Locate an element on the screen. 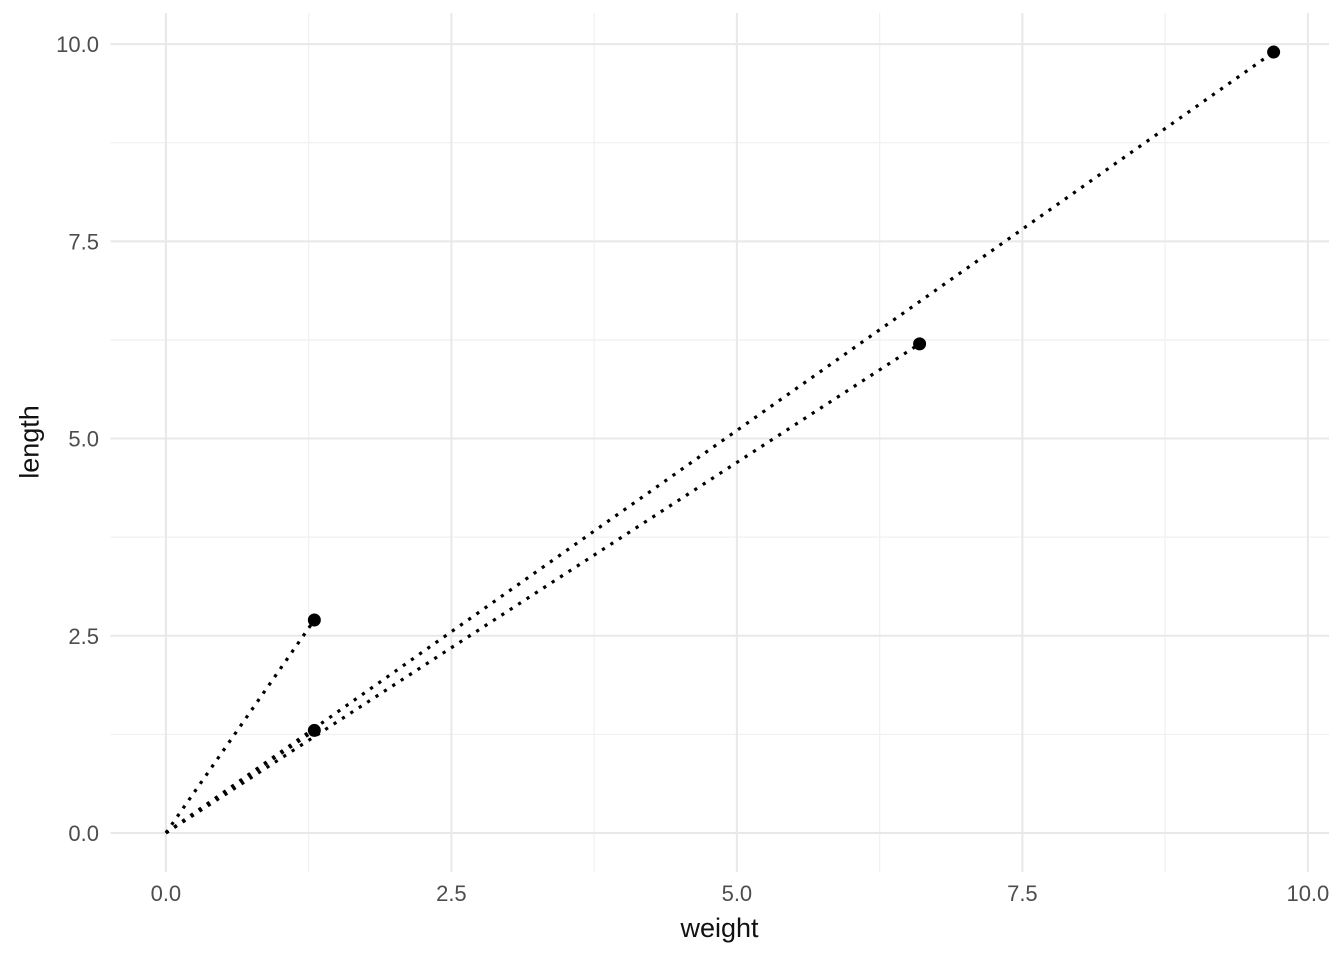 The width and height of the screenshot is (1344, 960). y-tick-label: 2.5 is located at coordinates (83, 636).